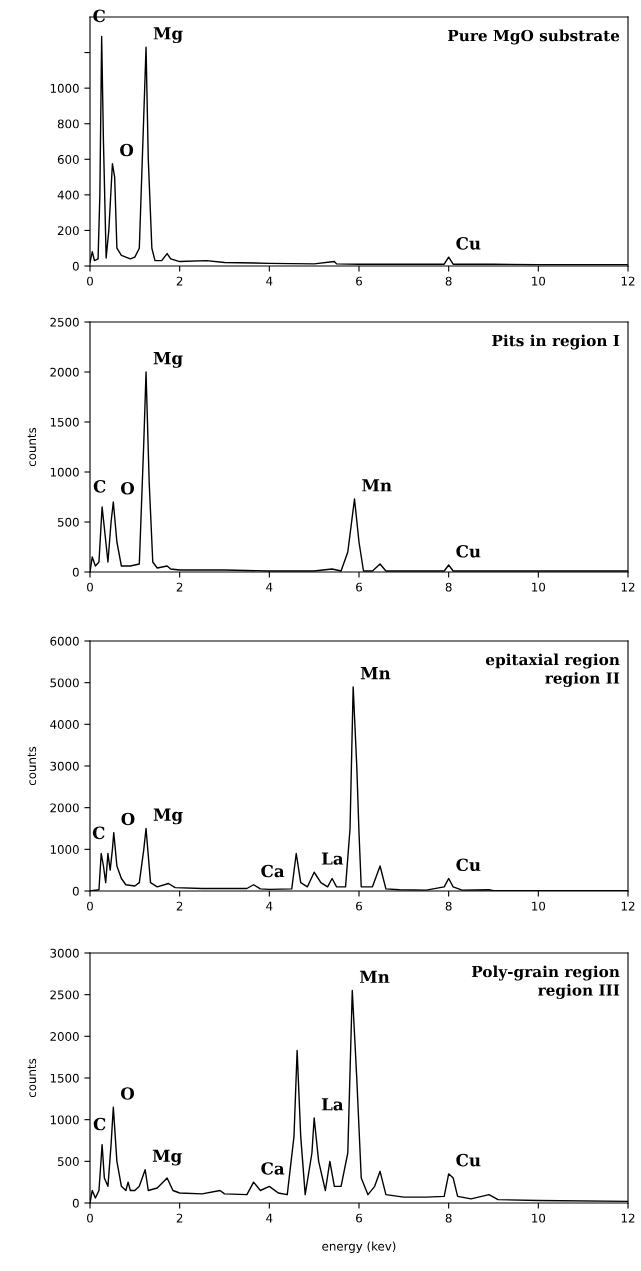 The image size is (641, 1271). What do you see at coordinates (545, 982) in the screenshot?
I see `text: Poly-grain region region III` at bounding box center [545, 982].